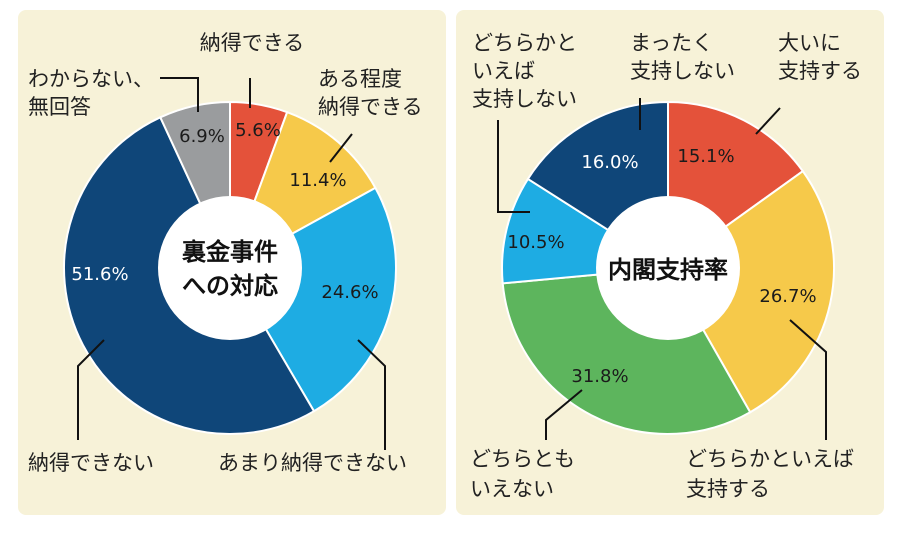 The height and width of the screenshot is (536, 900). Describe the element at coordinates (522, 459) in the screenshot. I see `right-label-2a: どちらとも` at that location.